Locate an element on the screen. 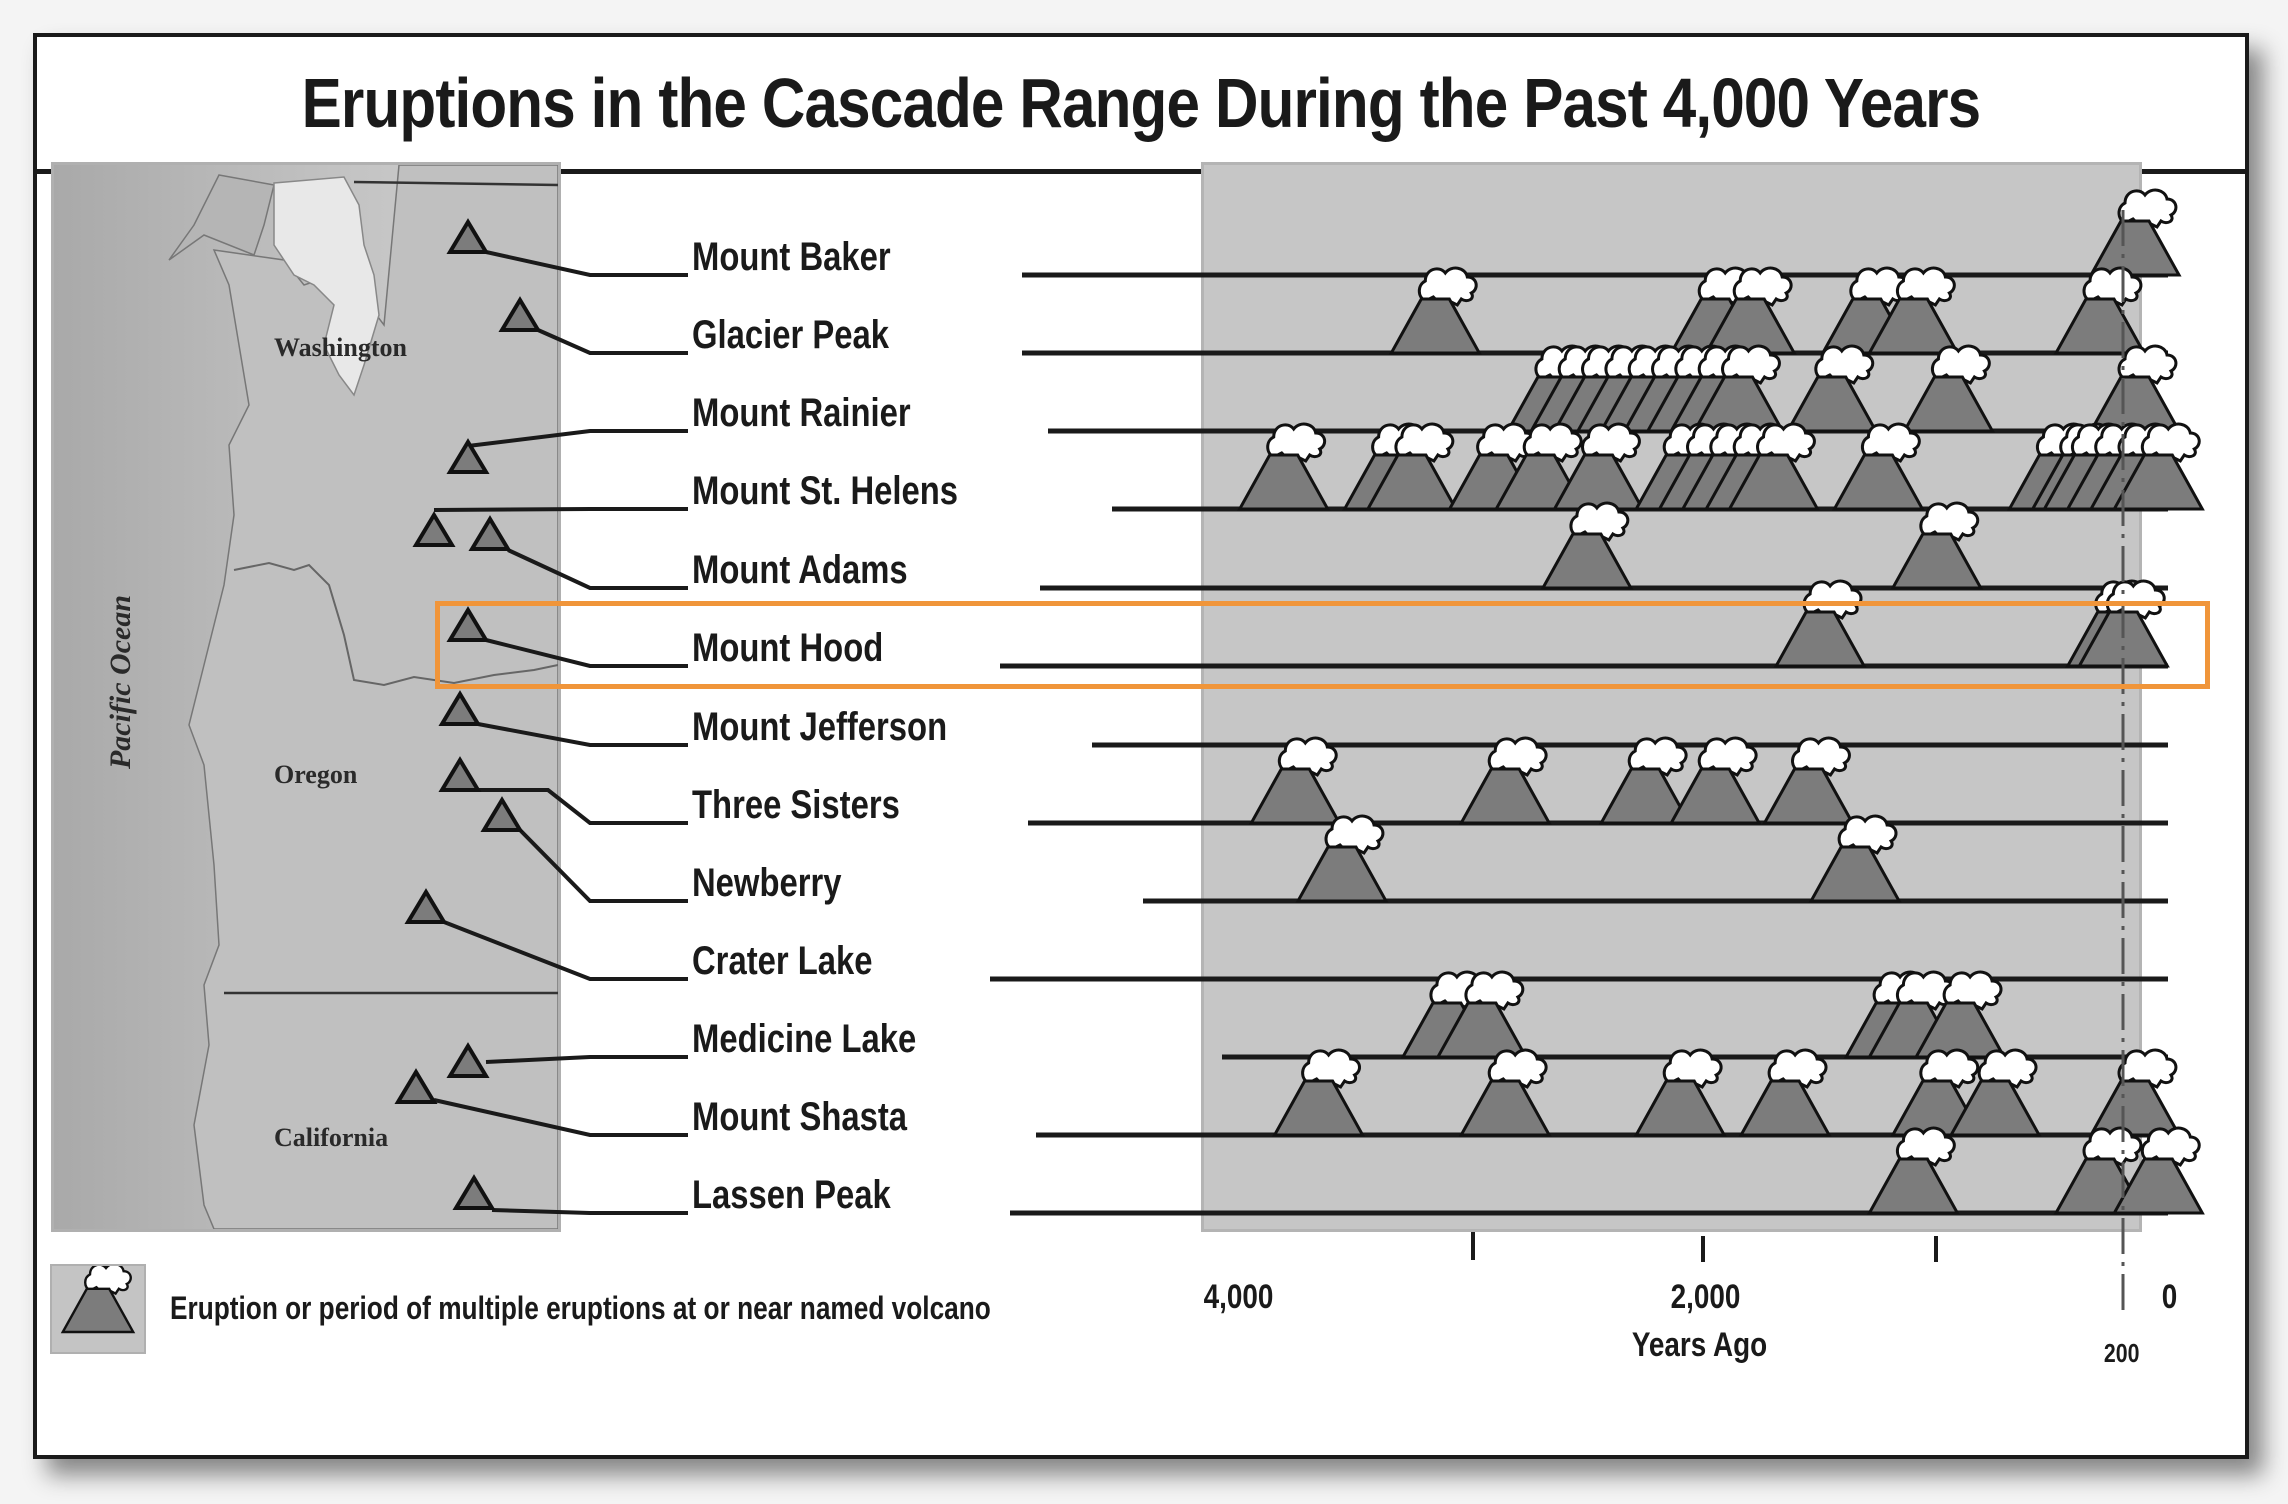 The image size is (2288, 1504). x-tick-4000: 4,000 is located at coordinates (1238, 1297).